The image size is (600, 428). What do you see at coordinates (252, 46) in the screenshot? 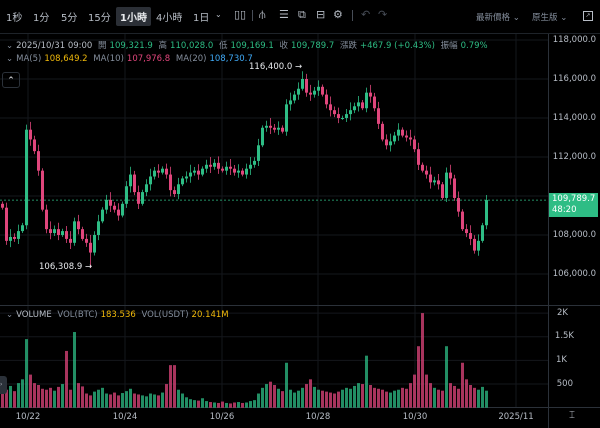
I see `low-value: 109,169.1` at bounding box center [252, 46].